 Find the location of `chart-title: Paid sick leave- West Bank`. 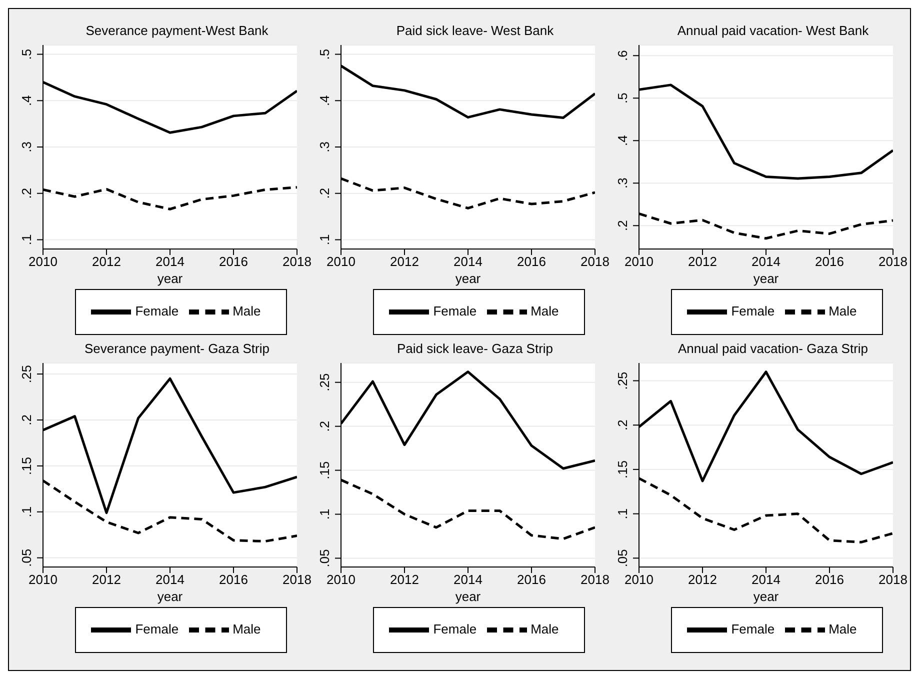

chart-title: Paid sick leave- West Bank is located at coordinates (475, 31).